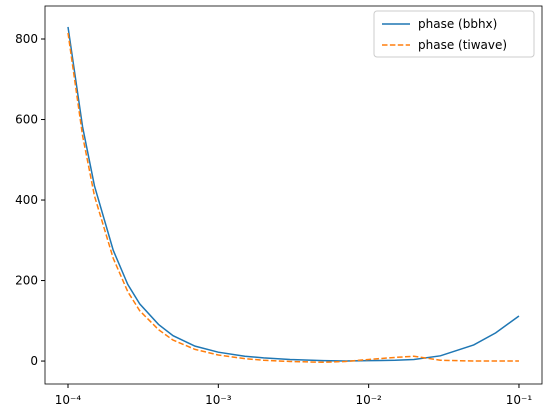 Image resolution: width=552 pixels, height=417 pixels. Describe the element at coordinates (368, 400) in the screenshot. I see `x-tick-label: 10⁻²` at that location.